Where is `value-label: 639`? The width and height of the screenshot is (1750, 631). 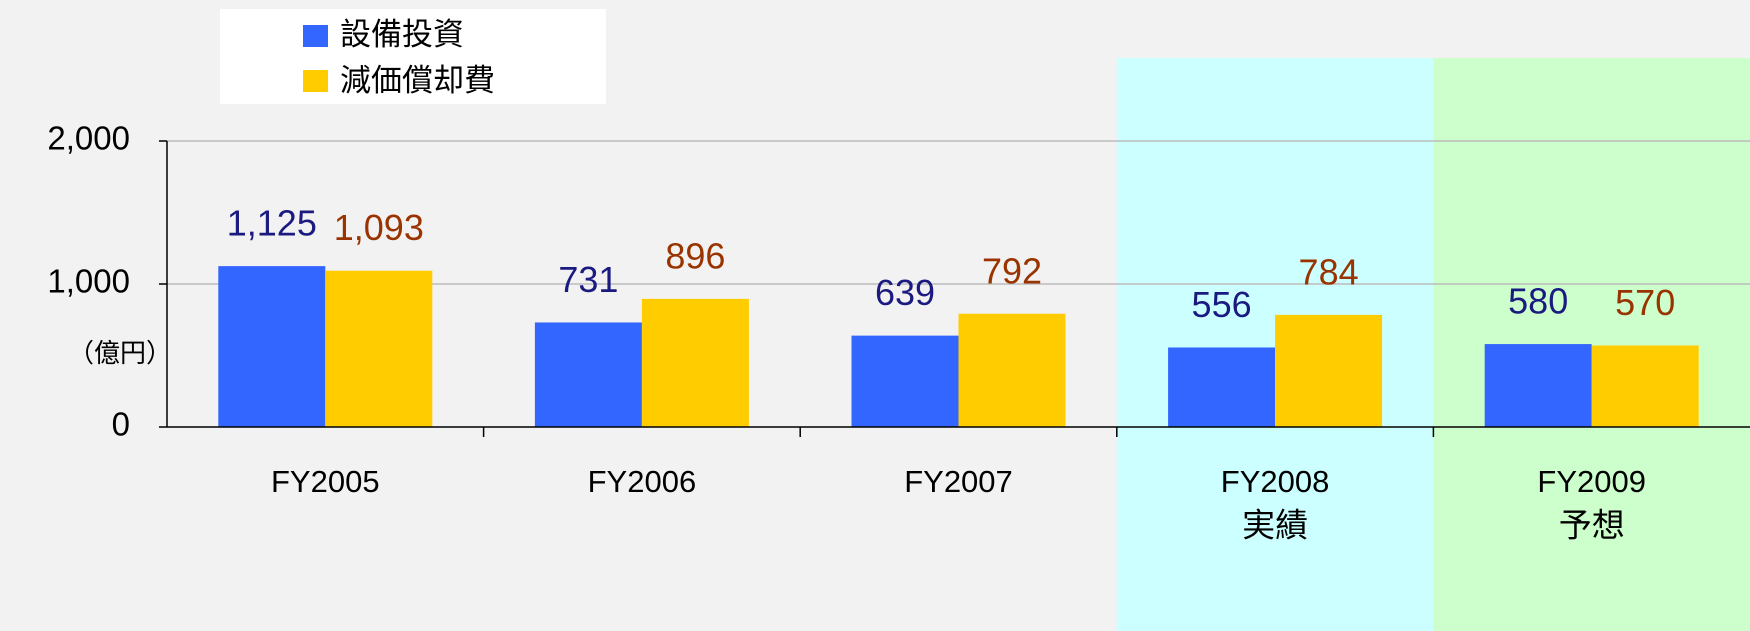 value-label: 639 is located at coordinates (905, 292).